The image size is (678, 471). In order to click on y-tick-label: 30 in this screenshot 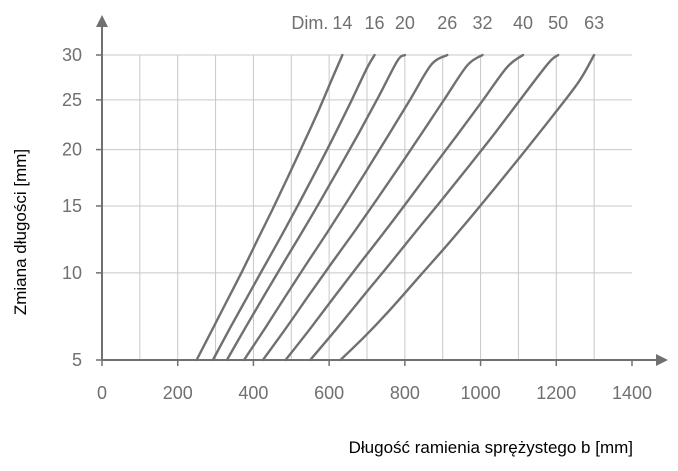, I will do `click(72, 55)`.